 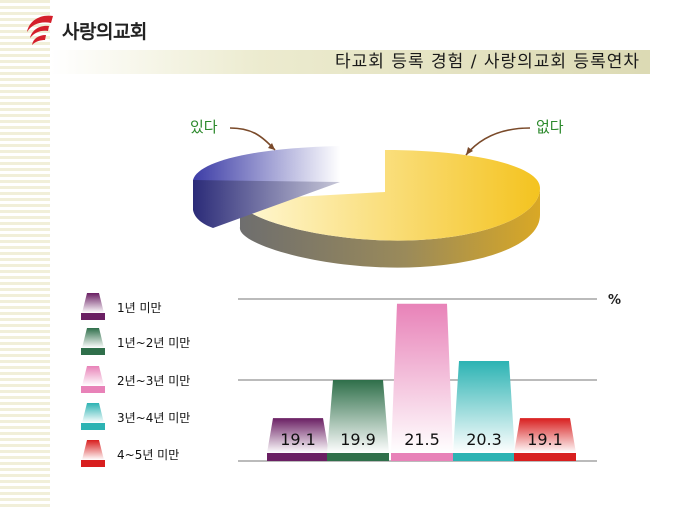 What do you see at coordinates (148, 455) in the screenshot?
I see `legend-label-5: 4~5년 미만` at bounding box center [148, 455].